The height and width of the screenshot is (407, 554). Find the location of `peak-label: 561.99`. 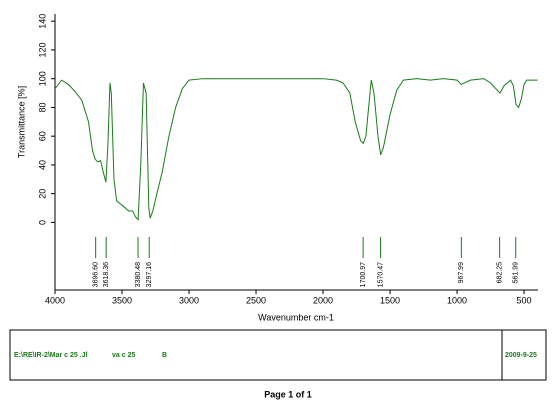

peak-label: 561.99 is located at coordinates (516, 273).